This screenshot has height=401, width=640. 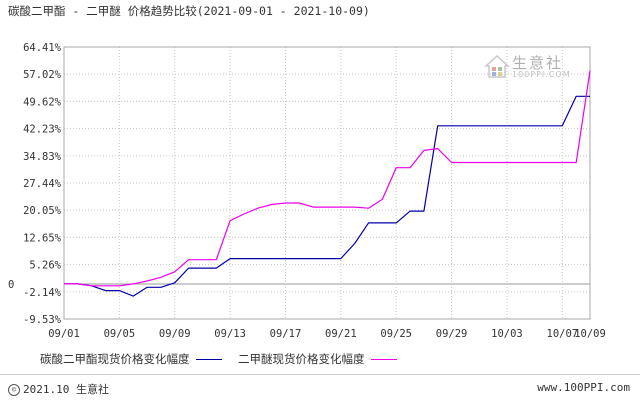 What do you see at coordinates (301, 359) in the screenshot?
I see `legend-label-series-b: 二甲醚现货价格变化幅度` at bounding box center [301, 359].